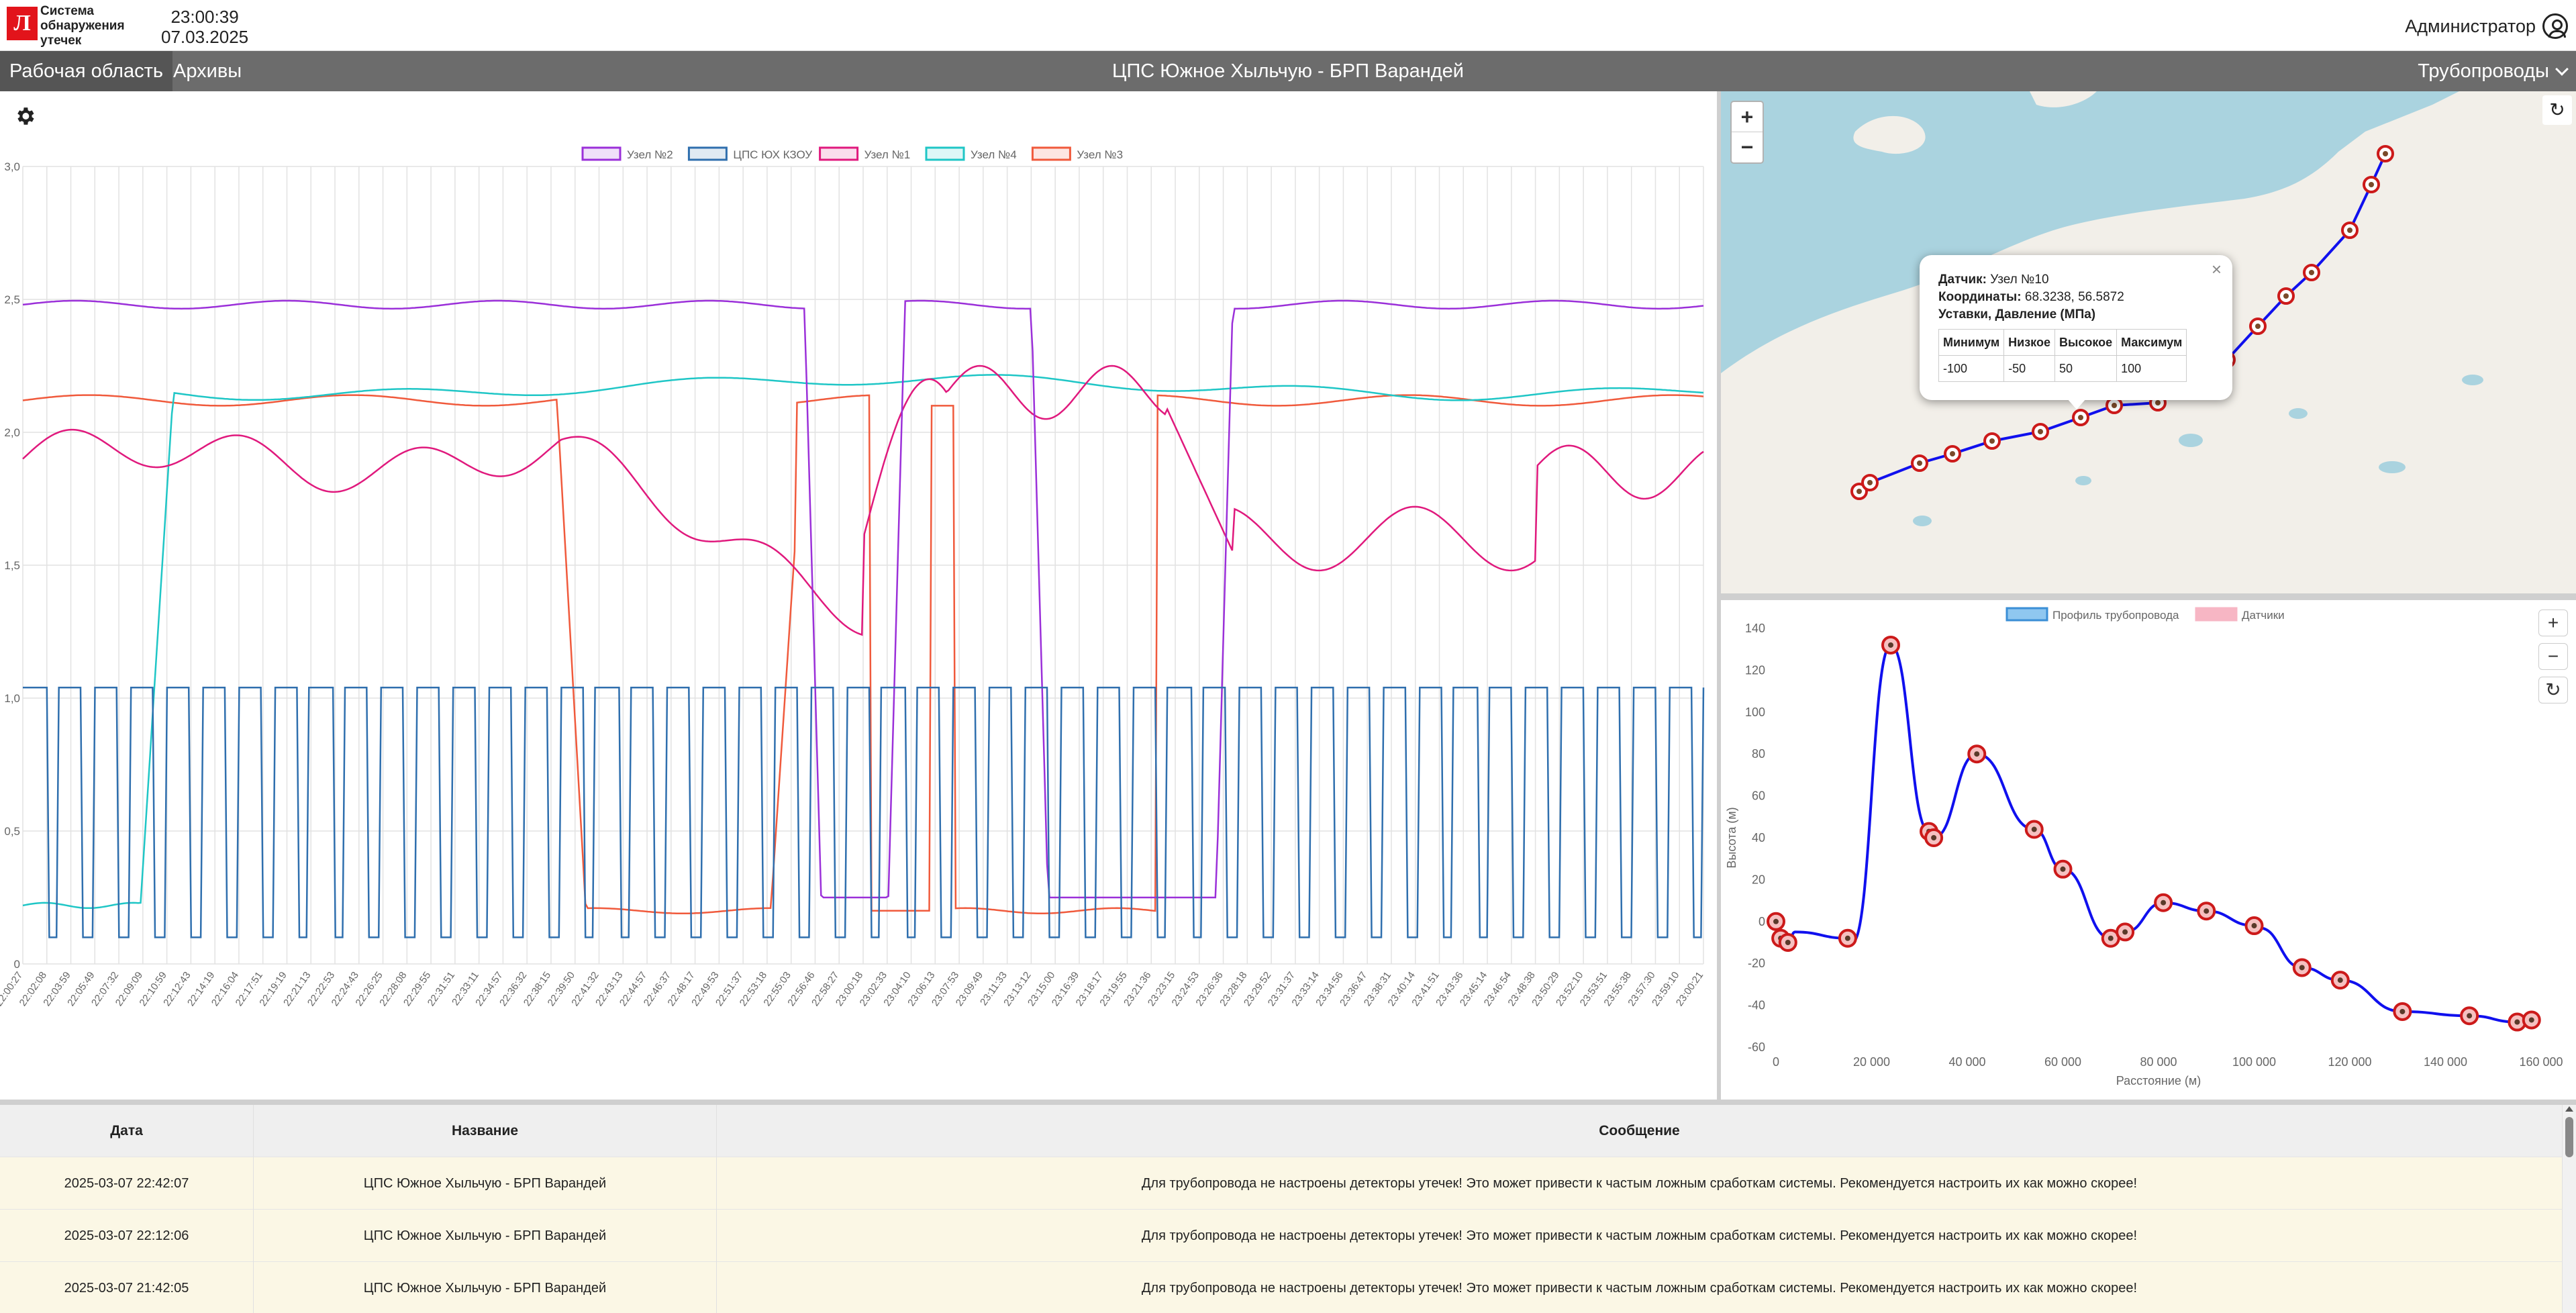  What do you see at coordinates (627, 154) in the screenshot?
I see `legend-item: Узел №2` at bounding box center [627, 154].